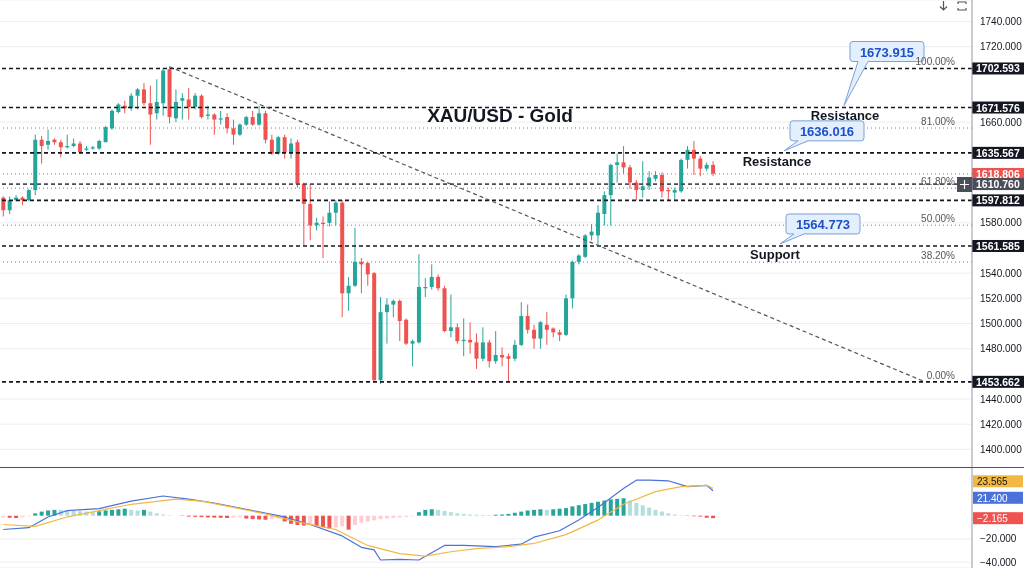 This screenshot has width=1024, height=568. I want to click on y-tick-label: 1440.000, so click(1001, 399).